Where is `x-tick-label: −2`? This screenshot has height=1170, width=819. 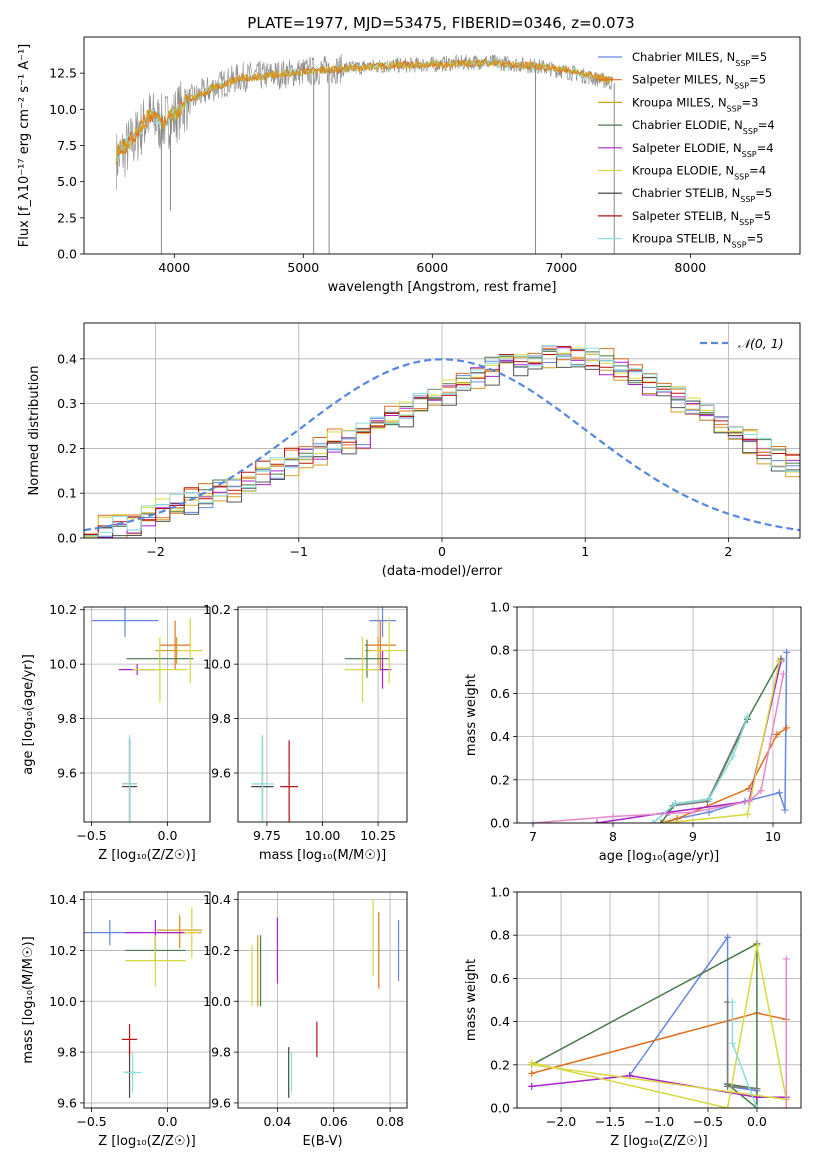 x-tick-label: −2 is located at coordinates (155, 551).